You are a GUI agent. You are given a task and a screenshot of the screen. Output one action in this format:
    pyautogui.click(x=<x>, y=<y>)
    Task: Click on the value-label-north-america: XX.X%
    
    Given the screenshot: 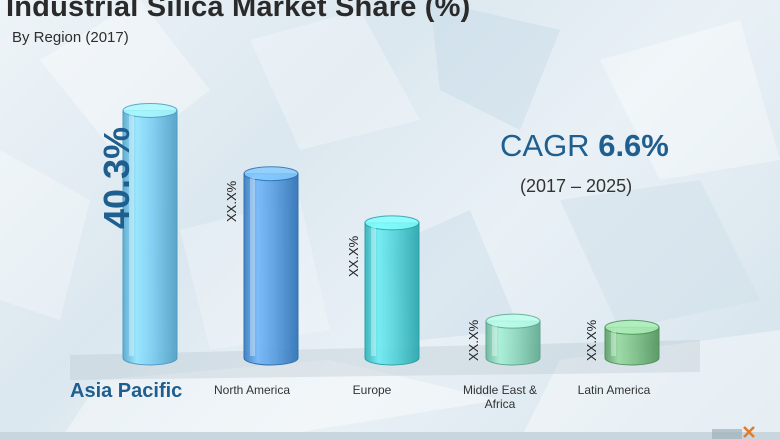 What is the action you would take?
    pyautogui.click(x=231, y=201)
    